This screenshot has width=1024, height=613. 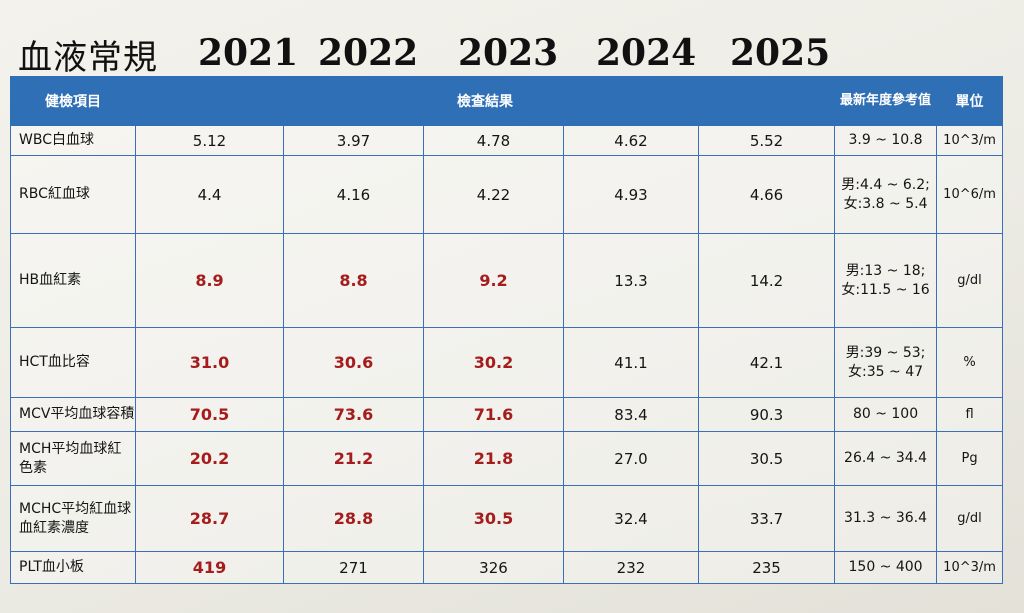 What do you see at coordinates (886, 567) in the screenshot?
I see `reference-range: 150 ~ 400` at bounding box center [886, 567].